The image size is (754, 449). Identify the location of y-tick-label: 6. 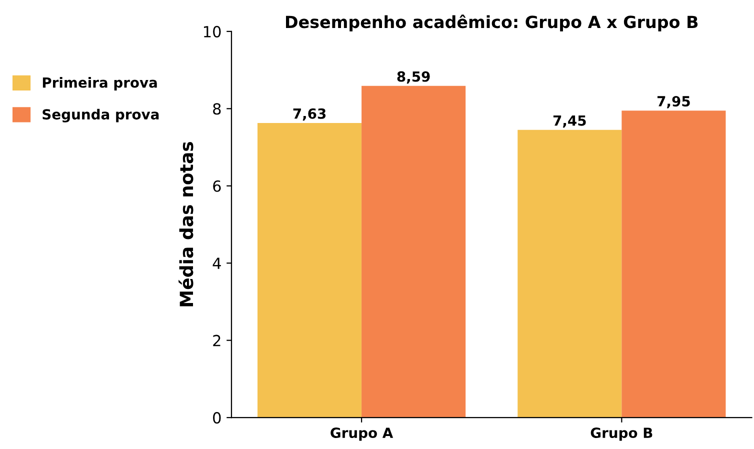
(217, 186).